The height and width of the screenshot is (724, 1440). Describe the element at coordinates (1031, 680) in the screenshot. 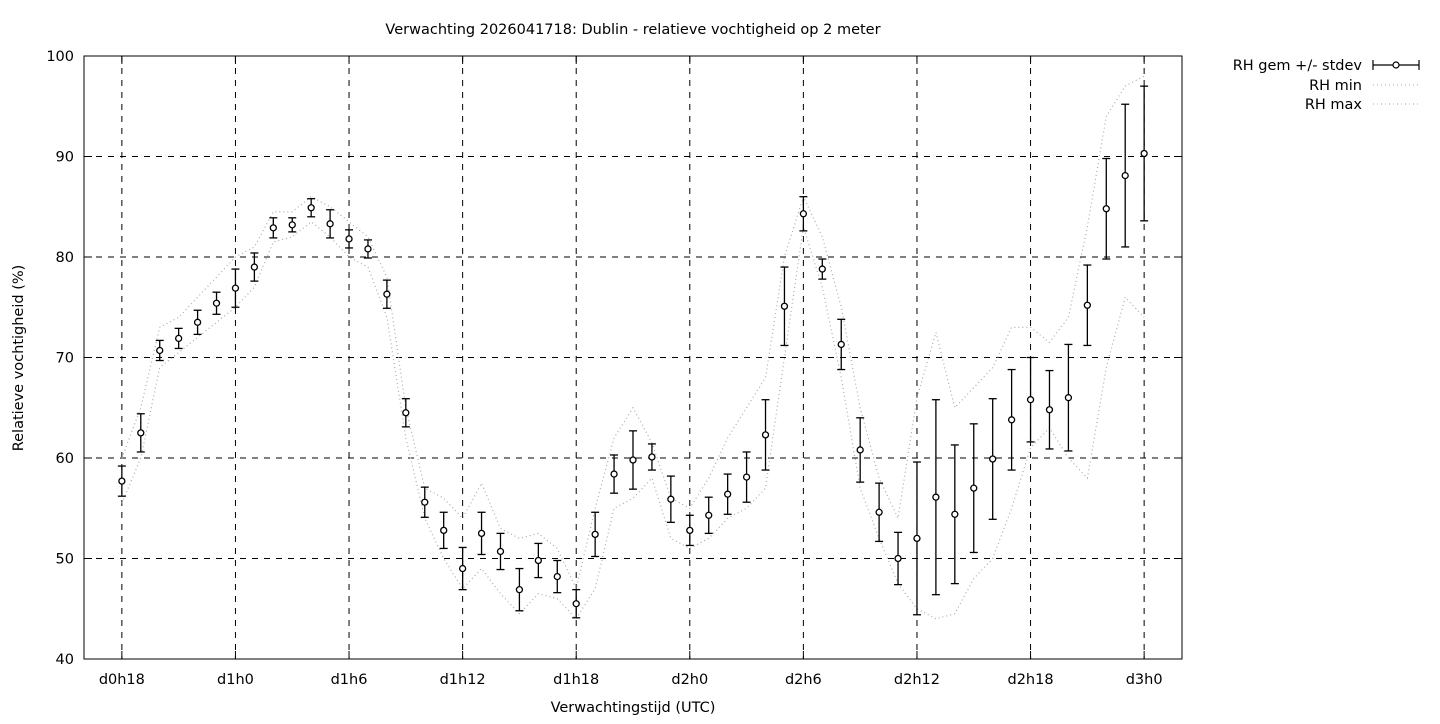

I see `x-tick-label: d2h18` at that location.